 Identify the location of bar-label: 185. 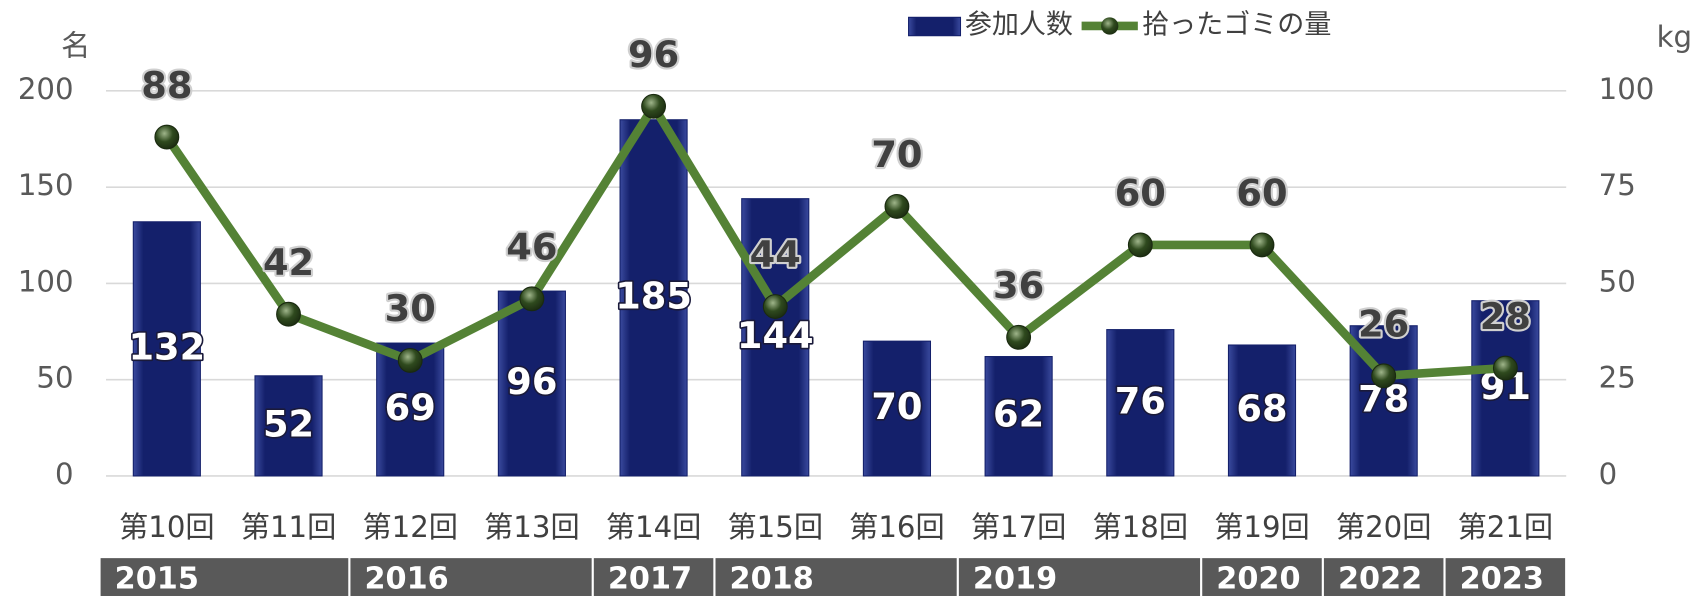
(653, 295).